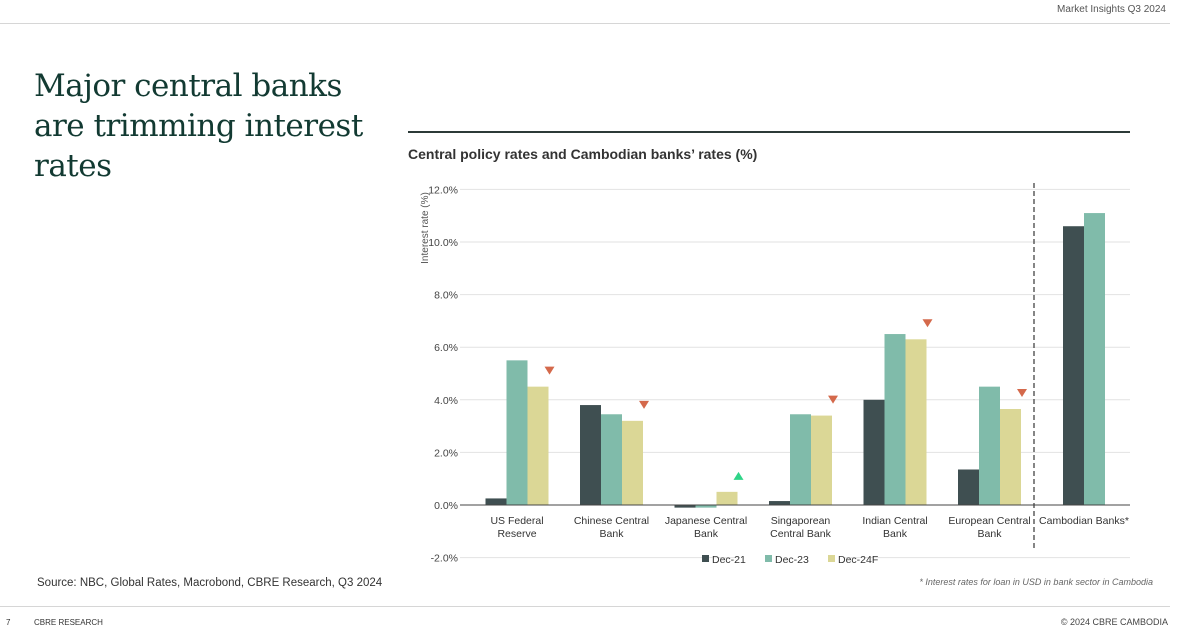 This screenshot has height=630, width=1200. I want to click on x-tick-label: Indian Central, so click(894, 521).